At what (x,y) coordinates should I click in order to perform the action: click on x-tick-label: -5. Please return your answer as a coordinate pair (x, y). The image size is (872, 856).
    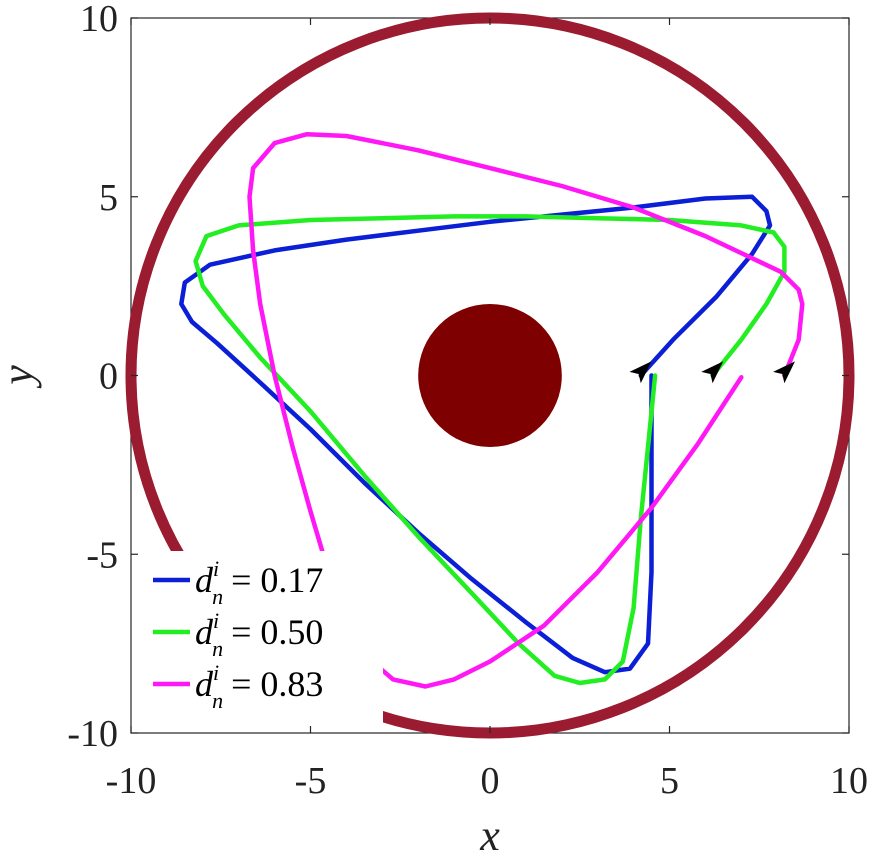
    Looking at the image, I should click on (311, 781).